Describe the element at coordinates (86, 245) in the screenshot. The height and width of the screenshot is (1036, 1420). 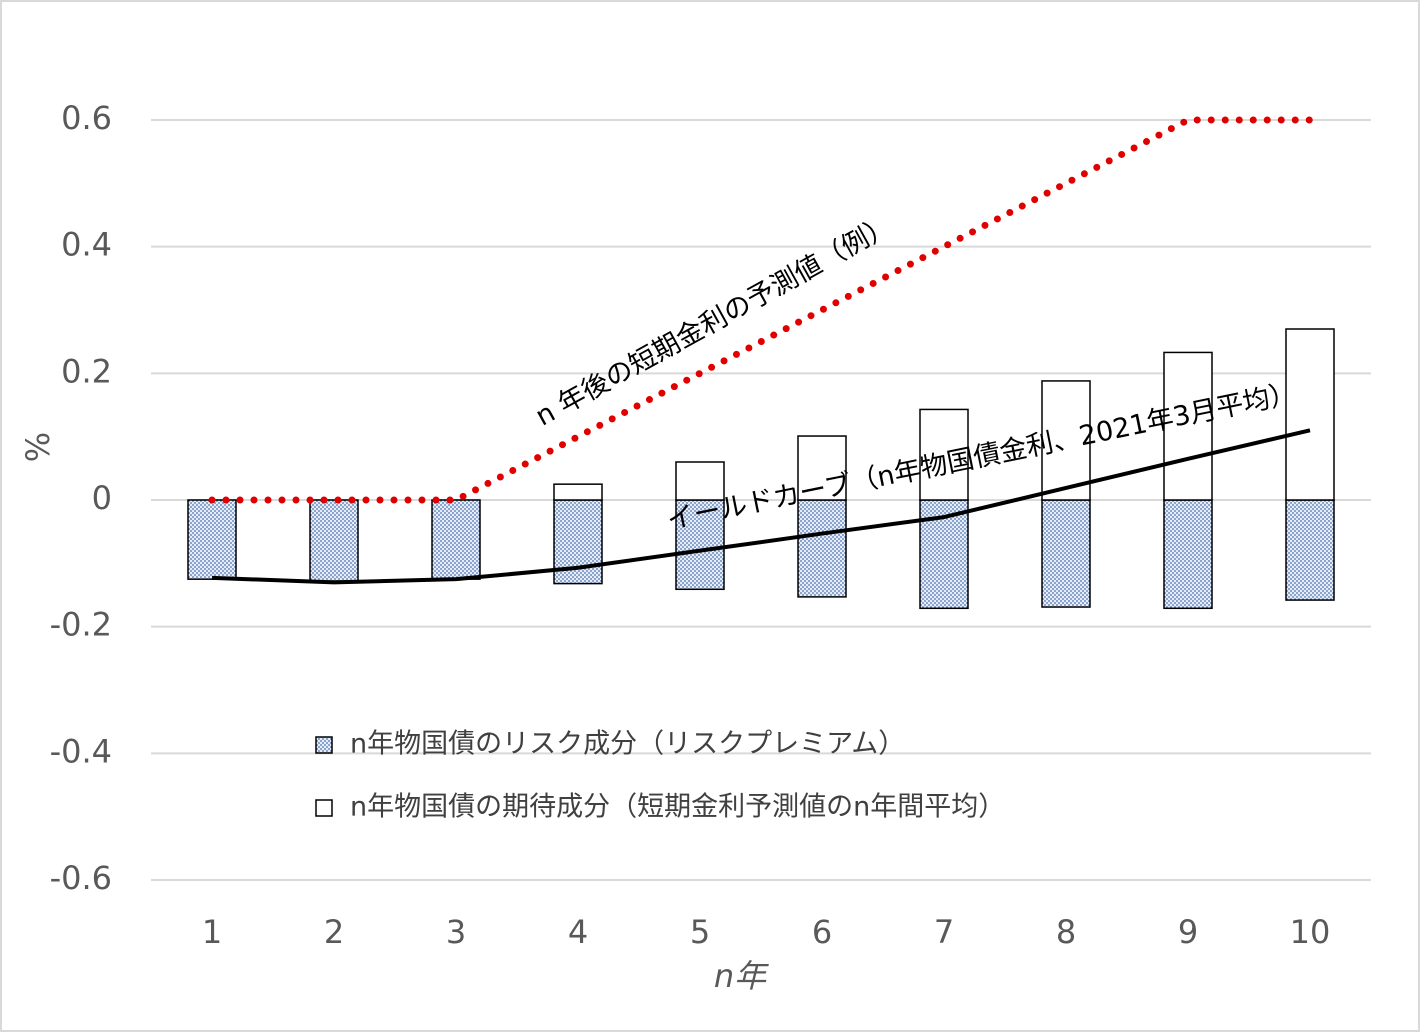
I see `y-tick-label: 0.4` at that location.